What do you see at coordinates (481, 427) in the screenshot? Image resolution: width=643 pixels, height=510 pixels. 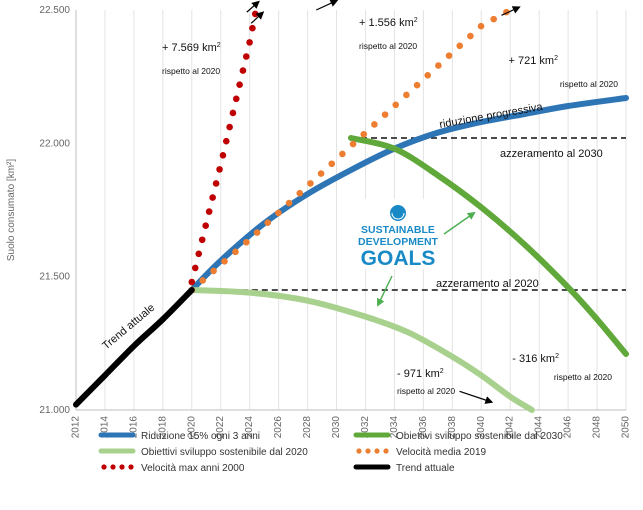 I see `x-tick-label: 2040` at bounding box center [481, 427].